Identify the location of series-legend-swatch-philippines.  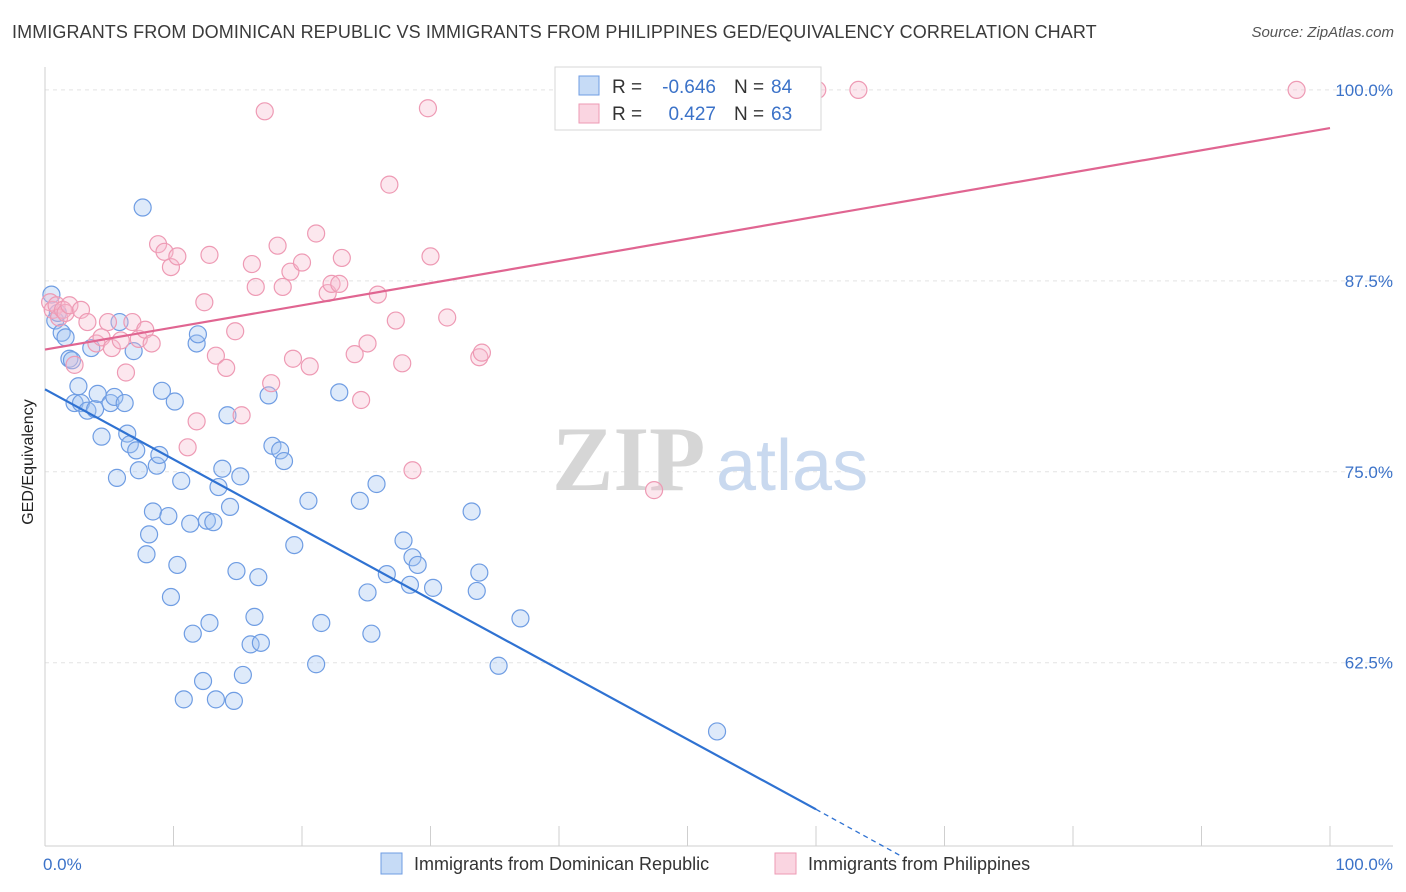
(785, 863).